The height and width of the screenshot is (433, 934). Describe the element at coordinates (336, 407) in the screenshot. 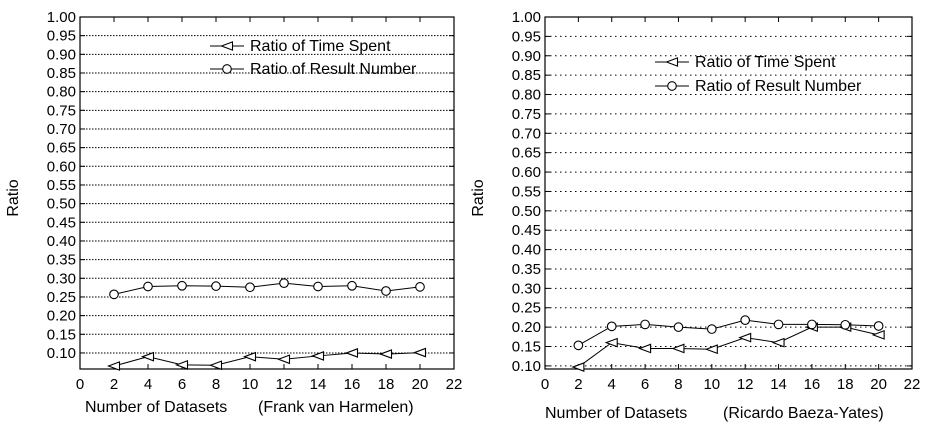

I see `chart-source-label: (Frank van Harmelen)` at that location.